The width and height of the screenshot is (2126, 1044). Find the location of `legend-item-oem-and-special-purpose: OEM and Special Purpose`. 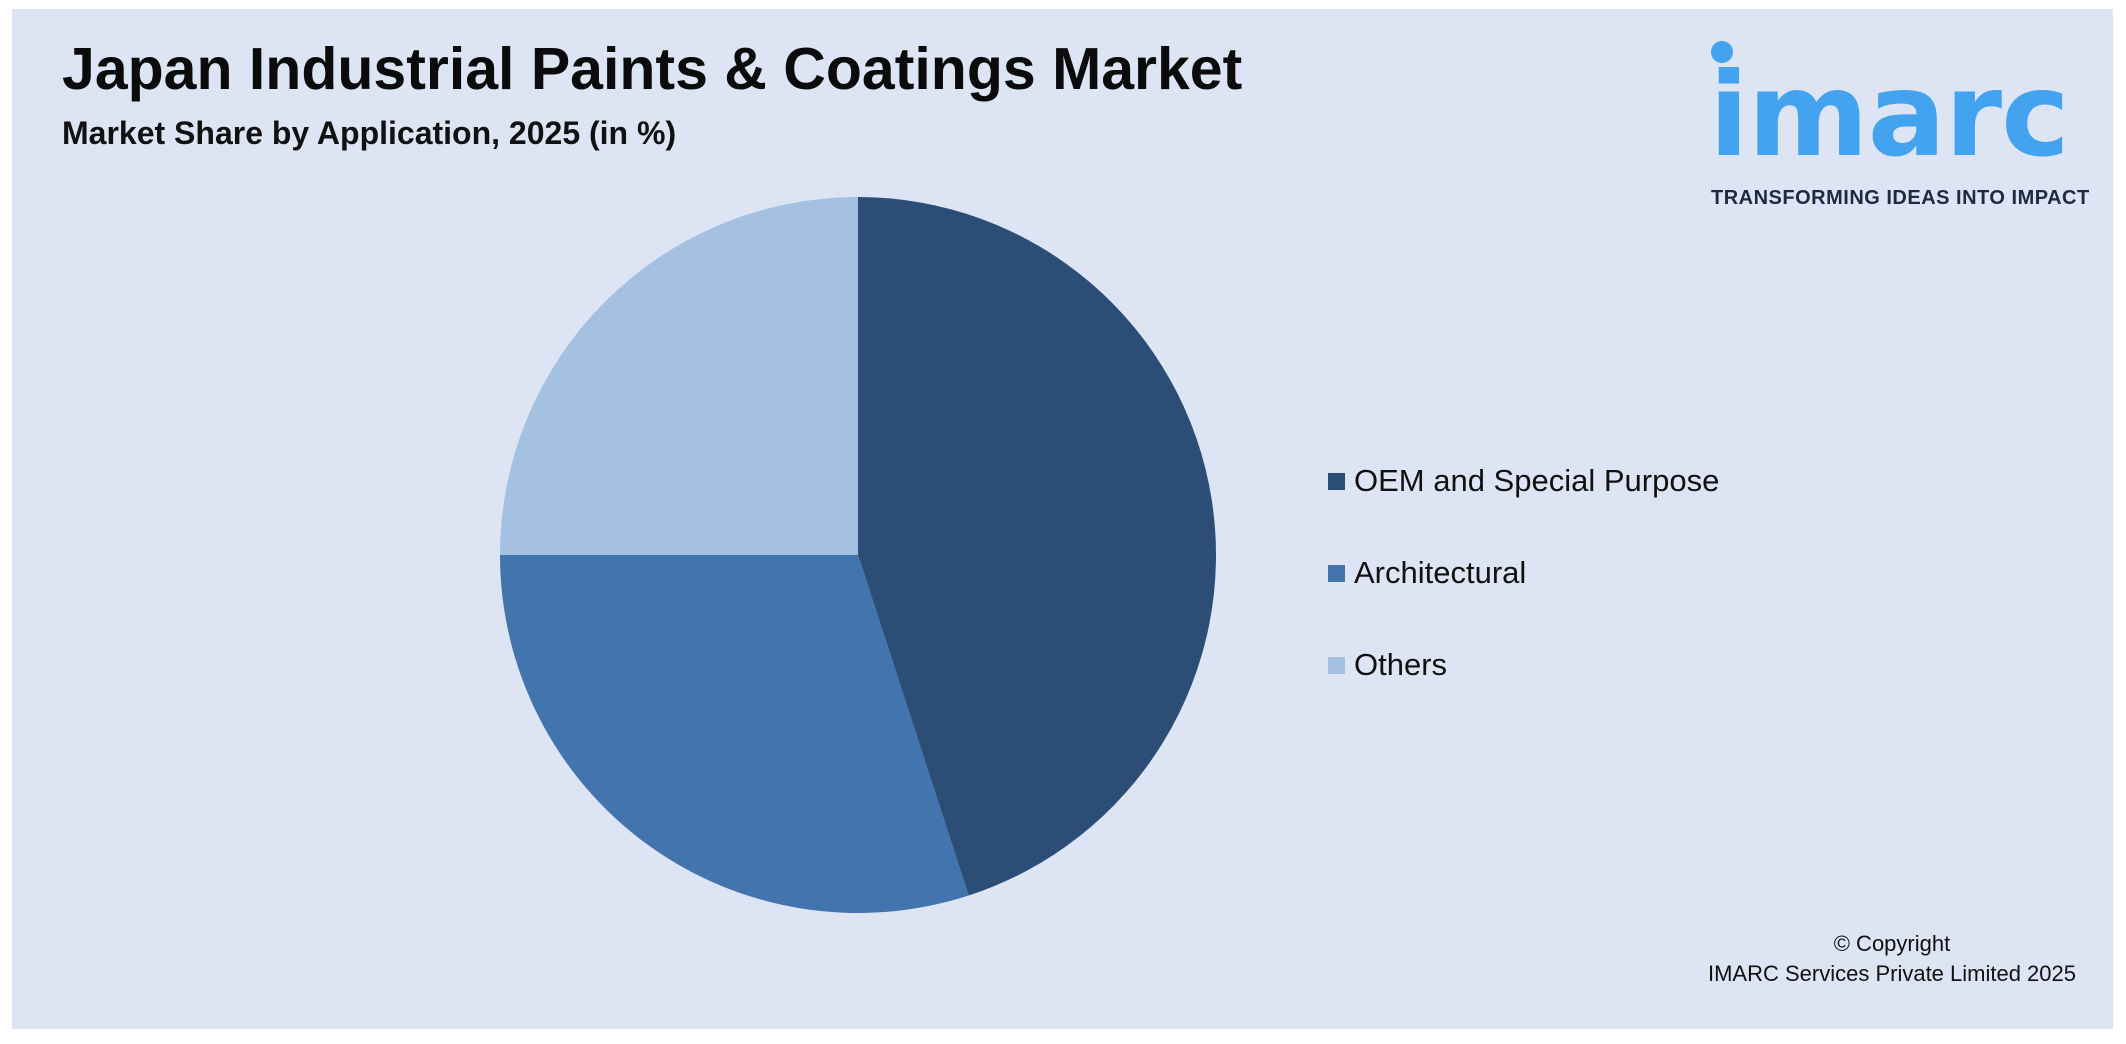

legend-item-oem-and-special-purpose: OEM and Special Purpose is located at coordinates (1628, 481).